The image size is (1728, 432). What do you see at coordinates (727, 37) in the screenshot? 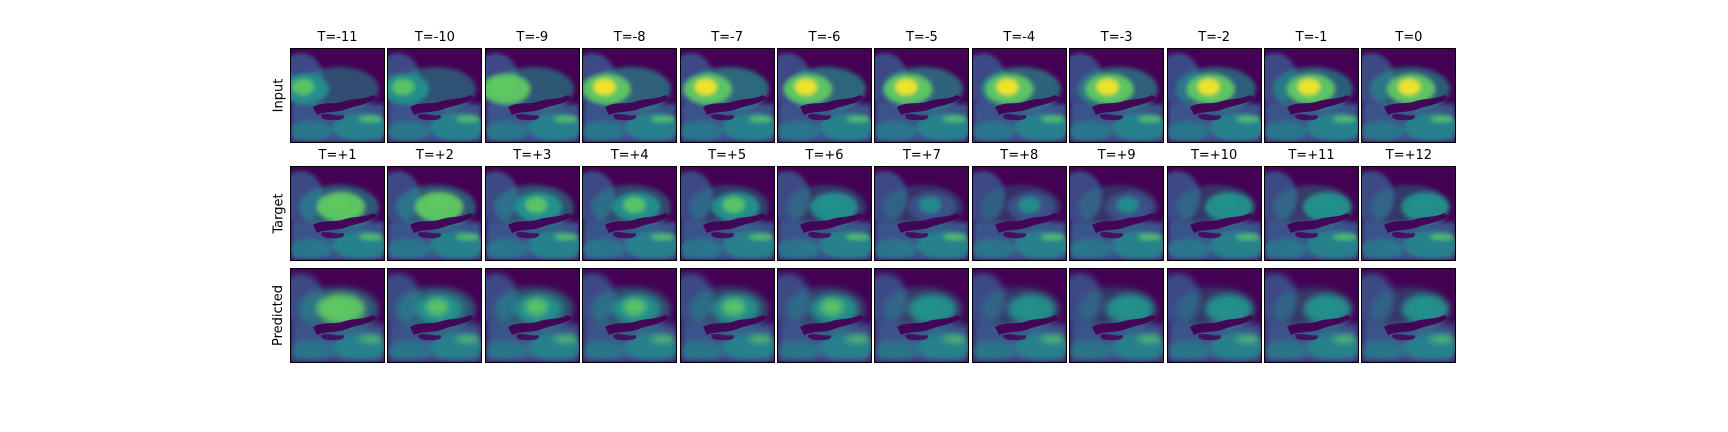
I see `panel-title: T=-7` at bounding box center [727, 37].